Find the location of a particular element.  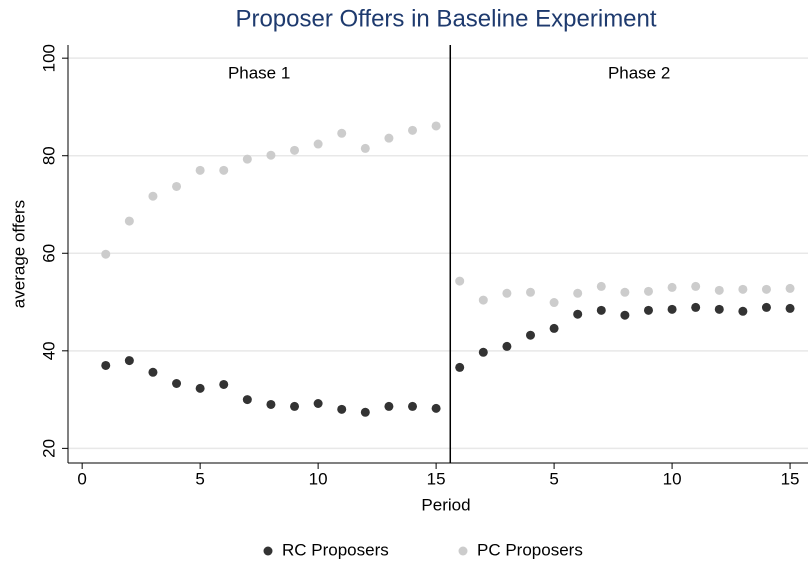

phase-label: Phase 1 is located at coordinates (259, 72).